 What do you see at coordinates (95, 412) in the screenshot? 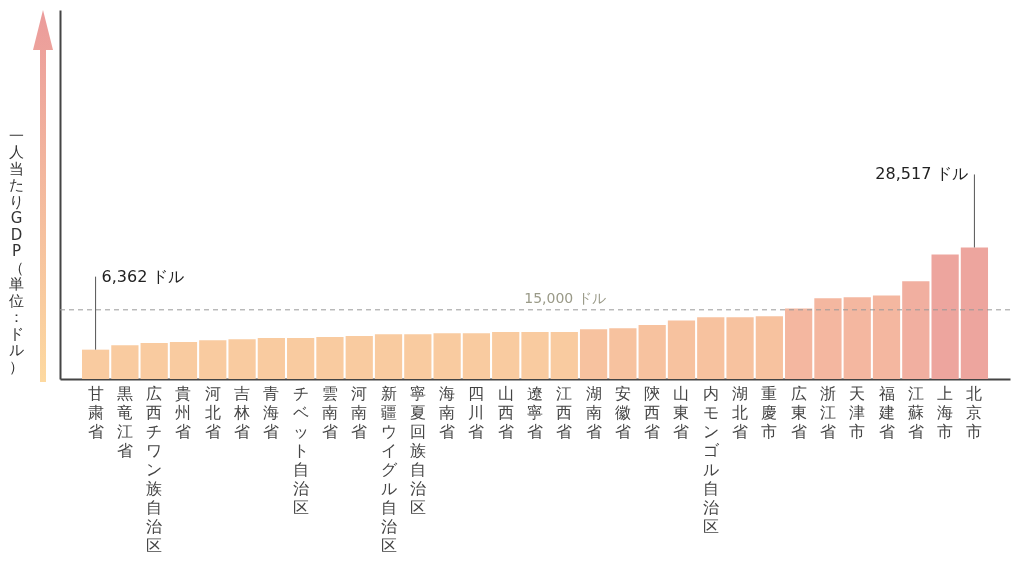
I see `x-tick-label: 甘粛省` at bounding box center [95, 412].